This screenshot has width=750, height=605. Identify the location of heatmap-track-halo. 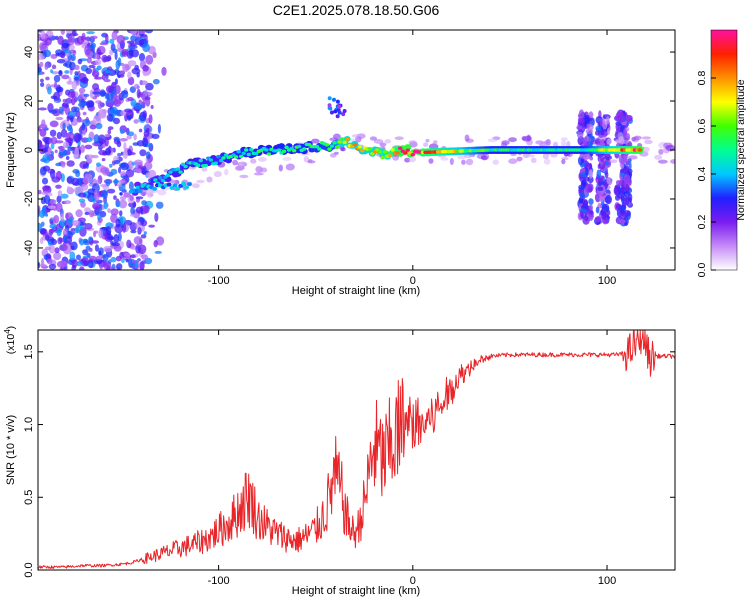
(408, 147).